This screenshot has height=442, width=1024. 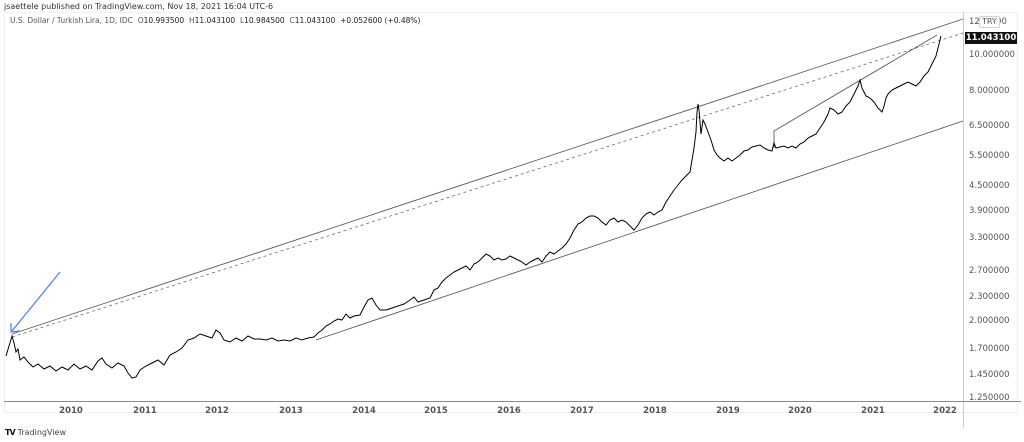 I want to click on tradingview-logo: TV TradingView, so click(x=35, y=432).